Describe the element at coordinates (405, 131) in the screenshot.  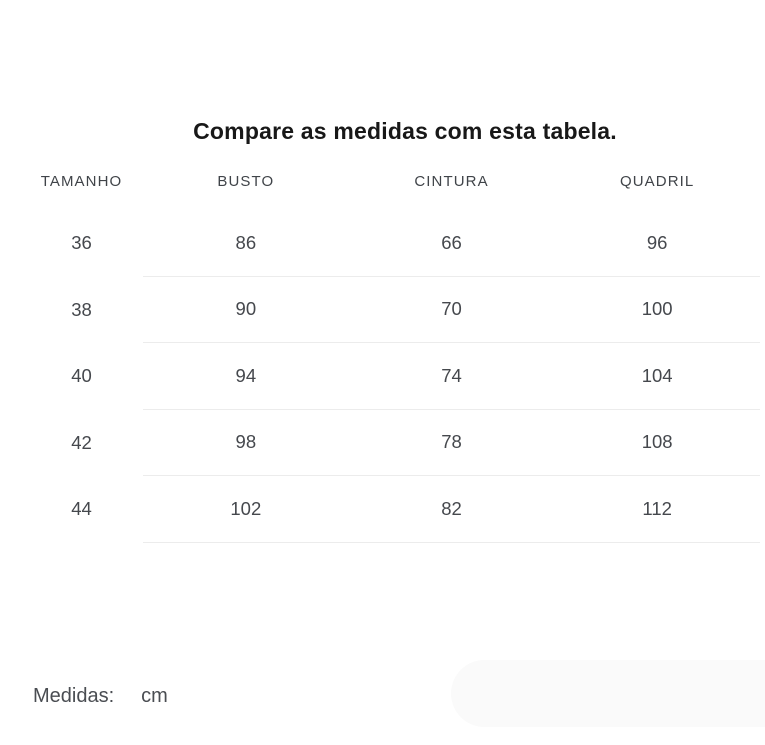
I see `page-title: Compare as medidas com esta tabela.` at that location.